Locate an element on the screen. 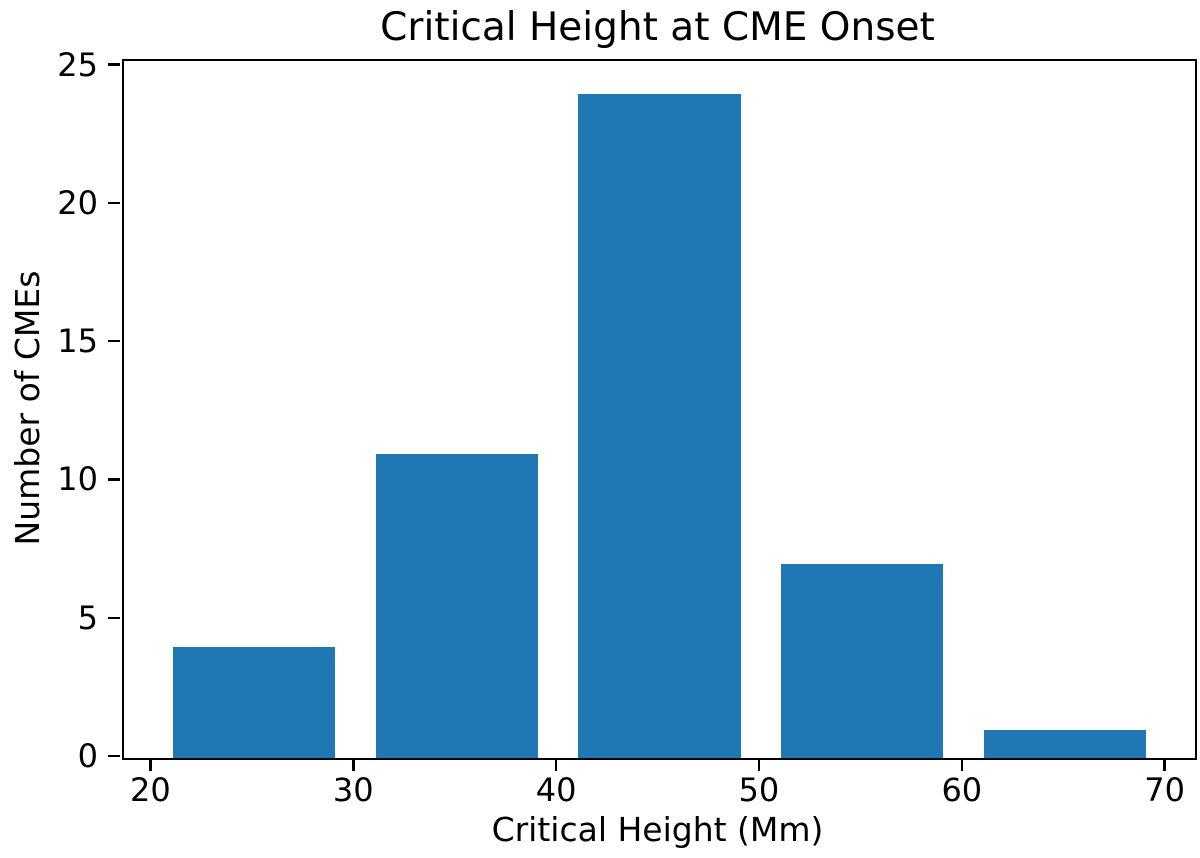  x-tick-label: 70 is located at coordinates (1164, 790).